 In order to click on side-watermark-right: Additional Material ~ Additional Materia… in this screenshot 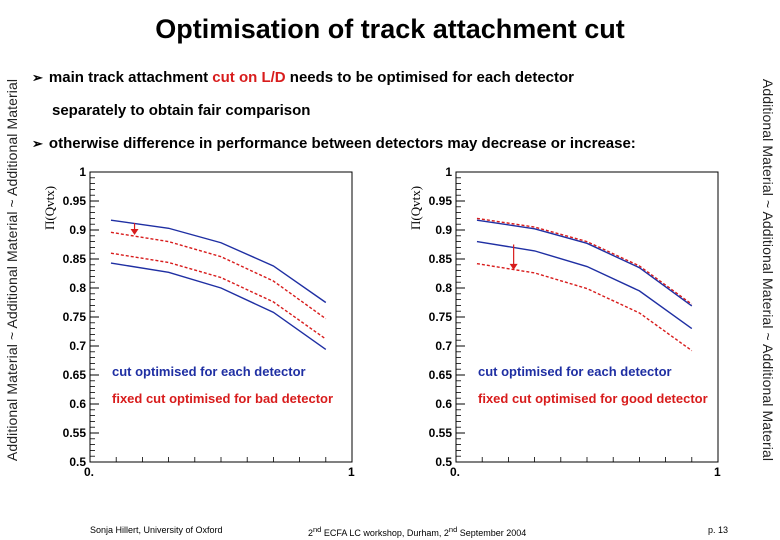, I will do `click(768, 270)`.